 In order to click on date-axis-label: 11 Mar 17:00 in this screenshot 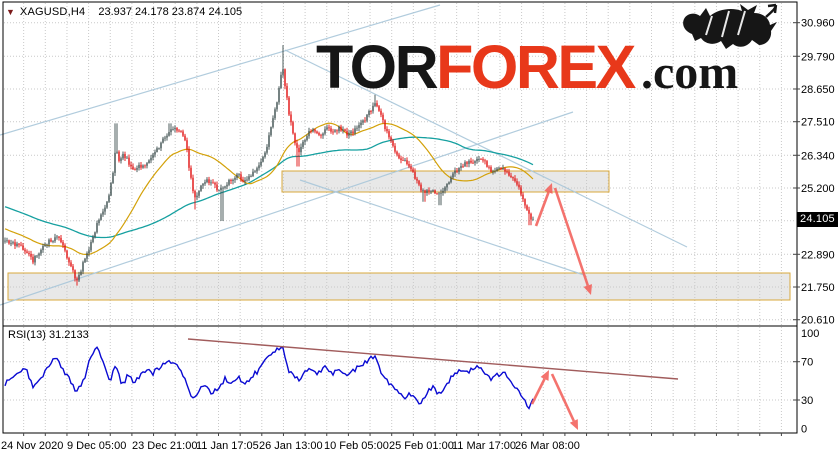, I will do `click(484, 446)`.